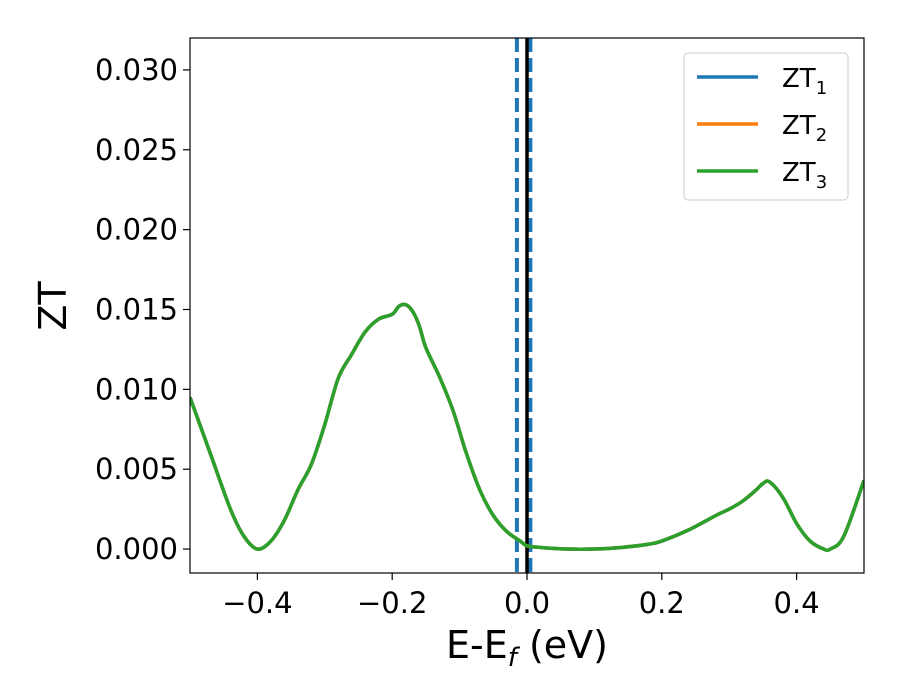 This screenshot has height=700, width=900. Describe the element at coordinates (136, 309) in the screenshot. I see `y-tick-label: 0.015` at that location.